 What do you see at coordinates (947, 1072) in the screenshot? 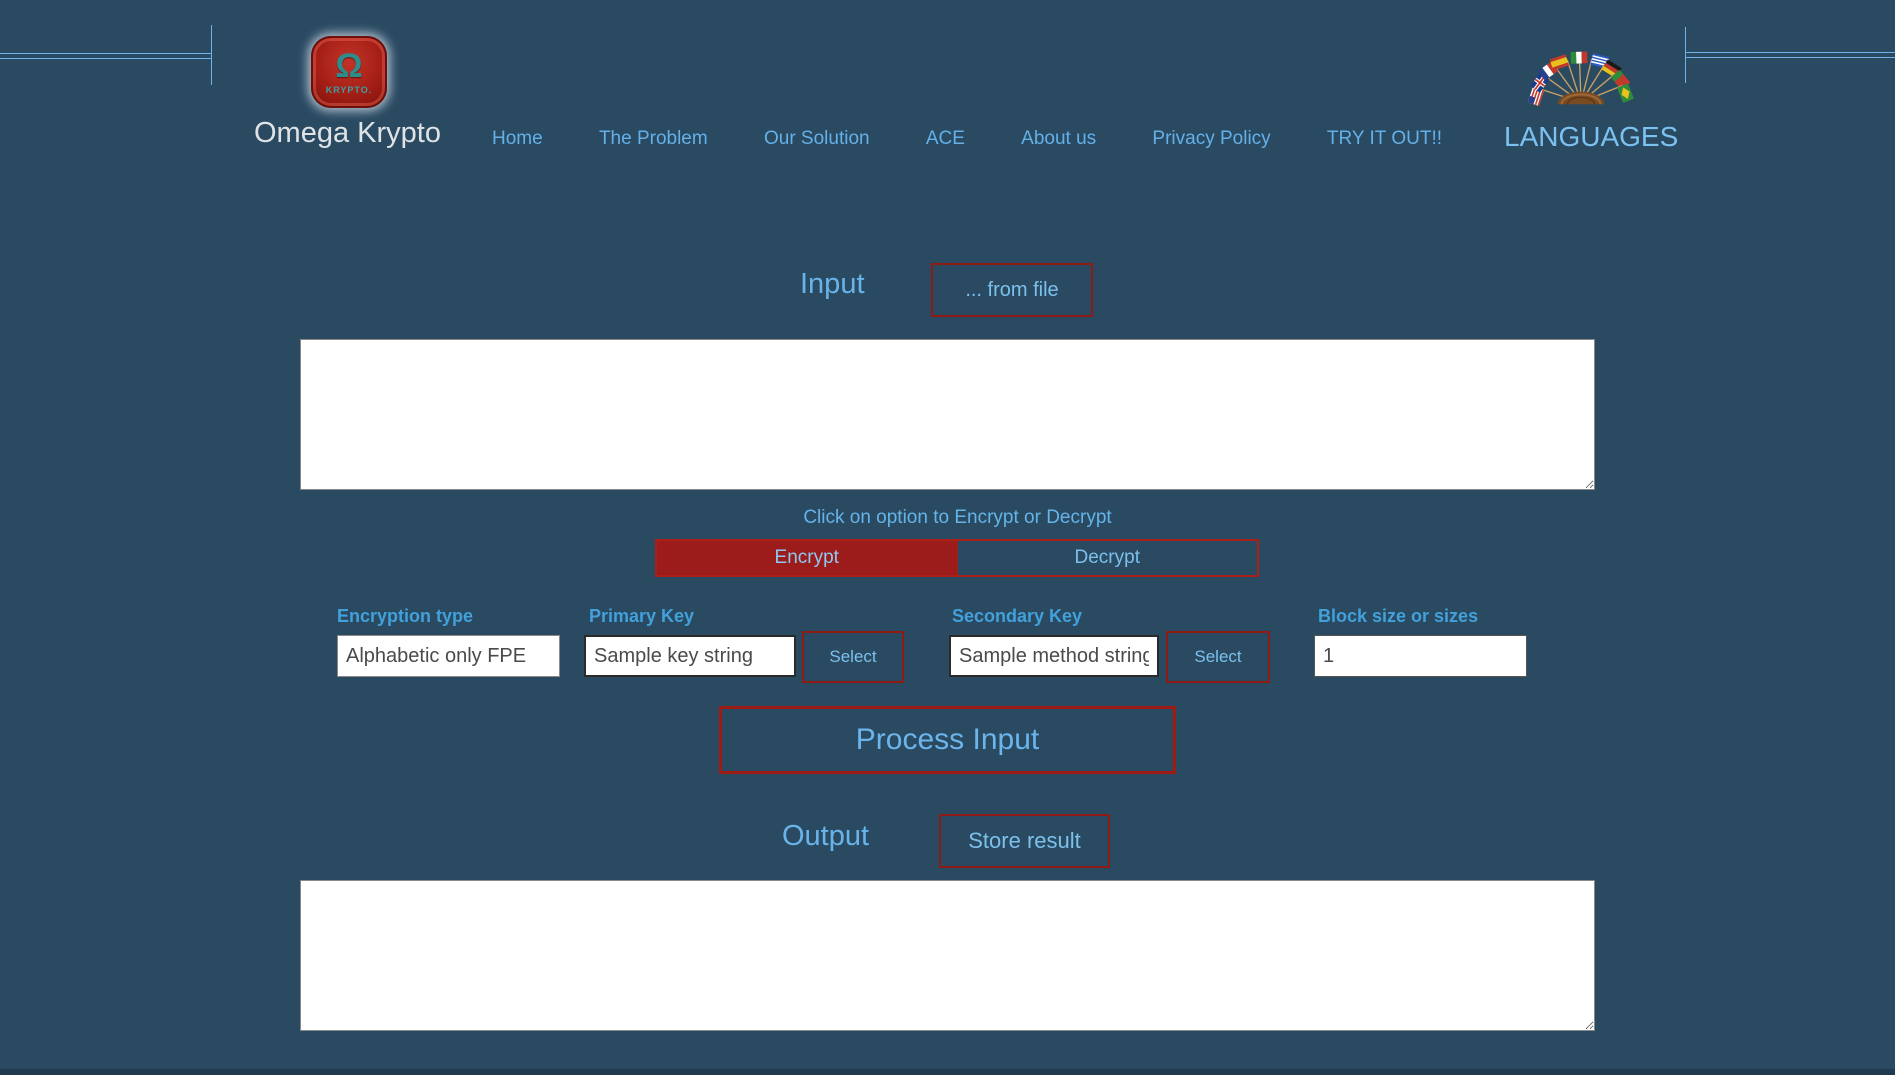
I see `footer-strip` at bounding box center [947, 1072].